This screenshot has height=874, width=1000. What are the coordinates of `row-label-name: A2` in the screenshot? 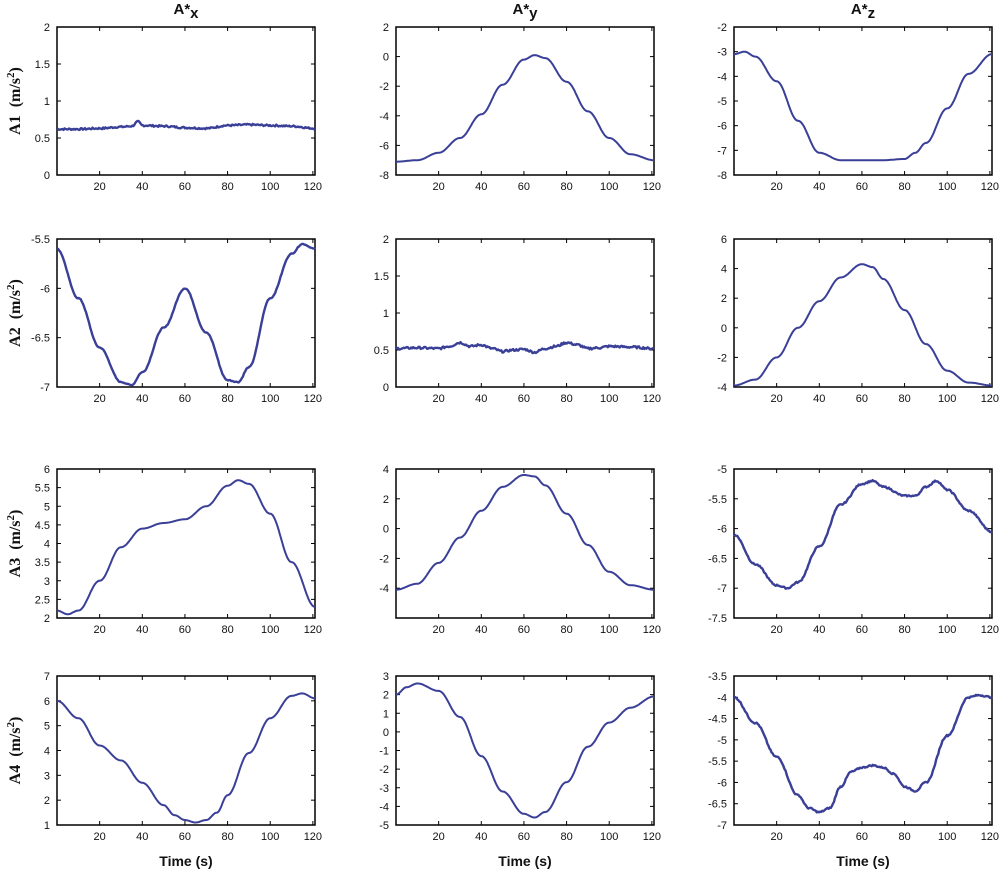 It's located at (15, 337).